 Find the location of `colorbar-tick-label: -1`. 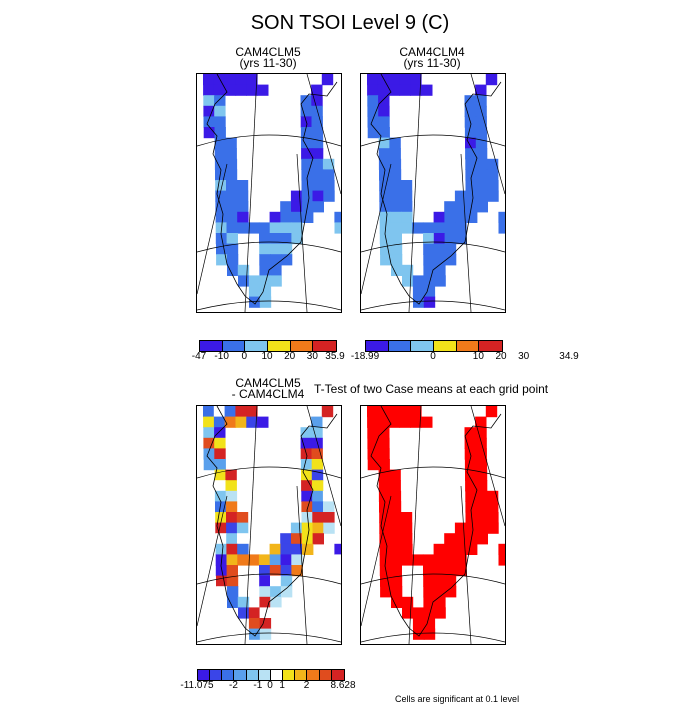

colorbar-tick-label: -1 is located at coordinates (258, 685).